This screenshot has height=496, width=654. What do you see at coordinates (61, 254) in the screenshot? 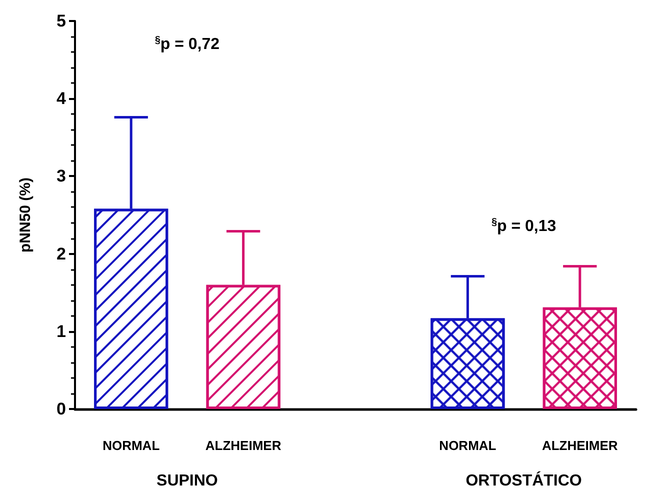
I see `y-tick-label: 2` at bounding box center [61, 254].